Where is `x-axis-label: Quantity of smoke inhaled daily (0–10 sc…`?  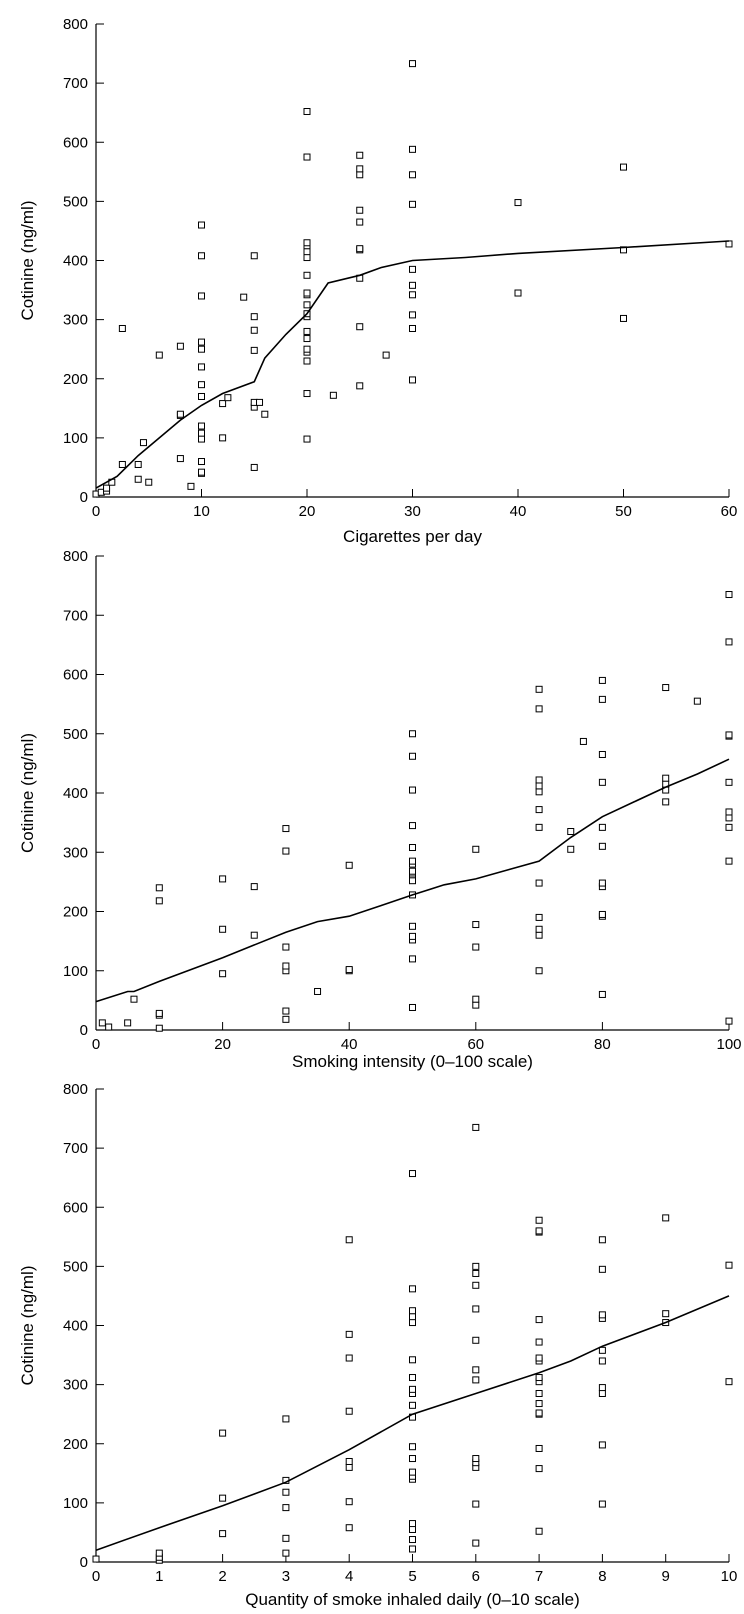 x-axis-label: Quantity of smoke inhaled daily (0–10 sc… is located at coordinates (412, 1599).